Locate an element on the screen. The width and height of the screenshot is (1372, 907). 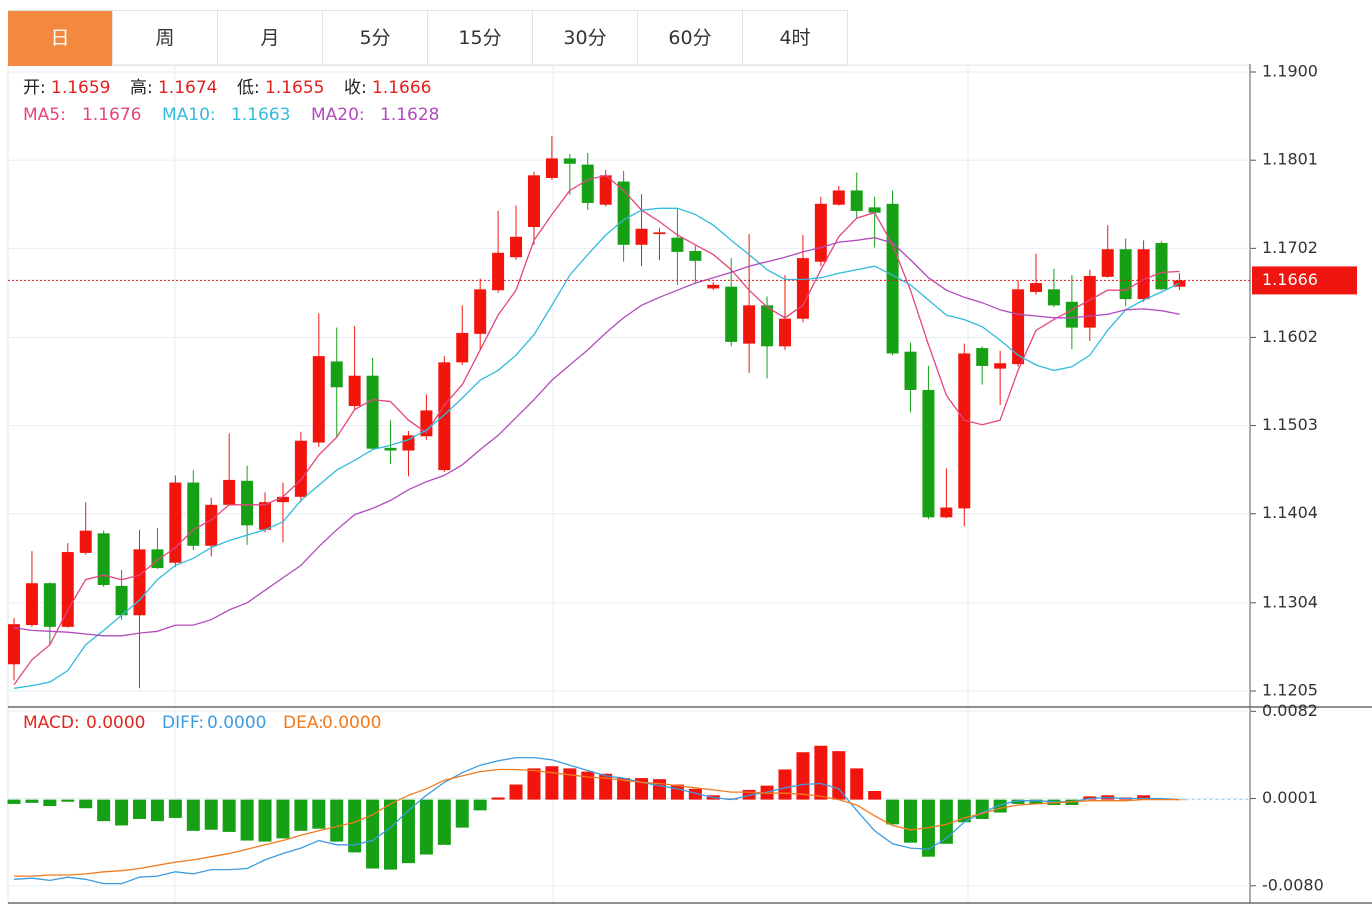
period-tab: 月 is located at coordinates (270, 38).